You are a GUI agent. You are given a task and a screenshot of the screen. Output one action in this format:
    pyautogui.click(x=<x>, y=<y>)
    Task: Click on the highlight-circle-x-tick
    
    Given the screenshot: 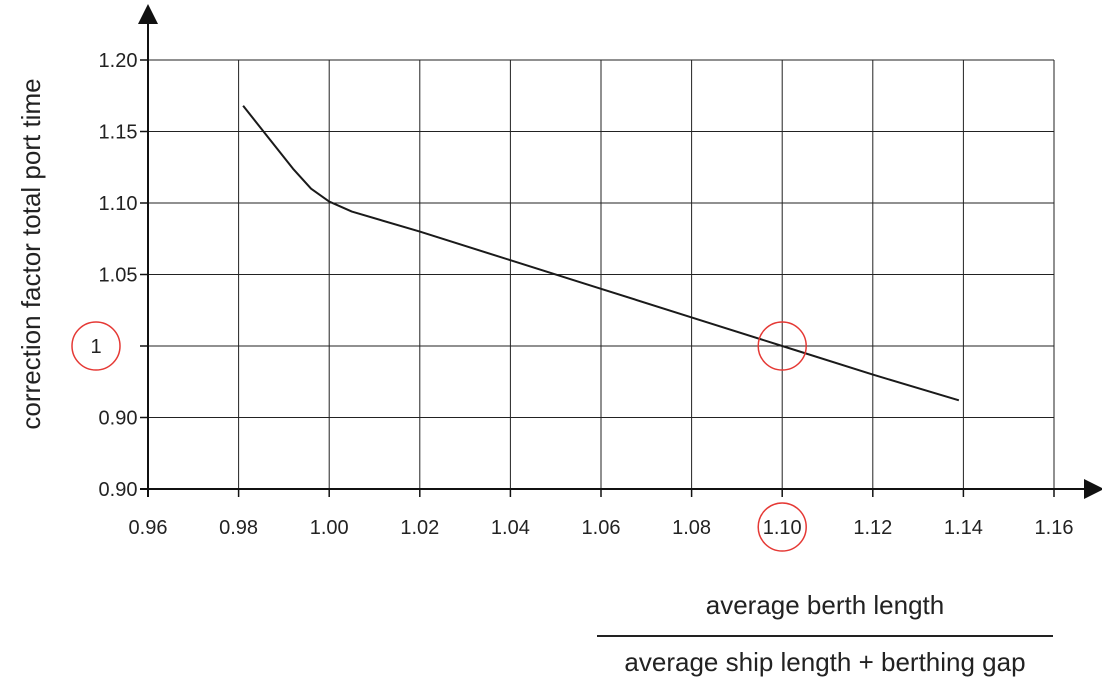 What is the action you would take?
    pyautogui.click(x=782, y=527)
    